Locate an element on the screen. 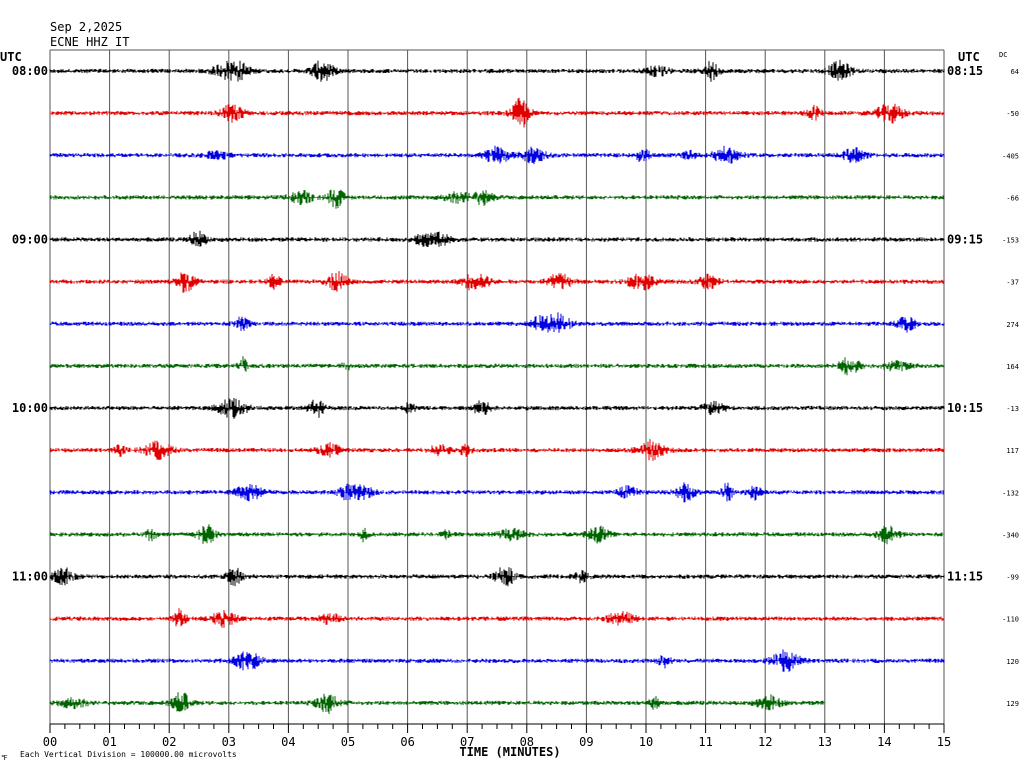 This screenshot has height=768, width=1024. dc-offset-label: 129 is located at coordinates (1012, 704).